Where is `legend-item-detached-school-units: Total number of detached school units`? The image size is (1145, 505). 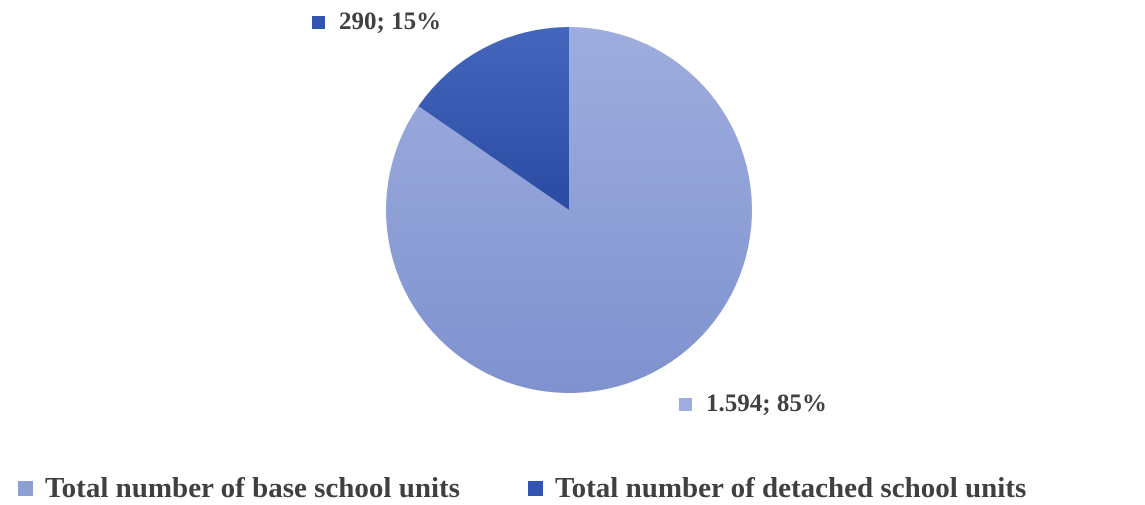
legend-item-detached-school-units: Total number of detached school units is located at coordinates (777, 488).